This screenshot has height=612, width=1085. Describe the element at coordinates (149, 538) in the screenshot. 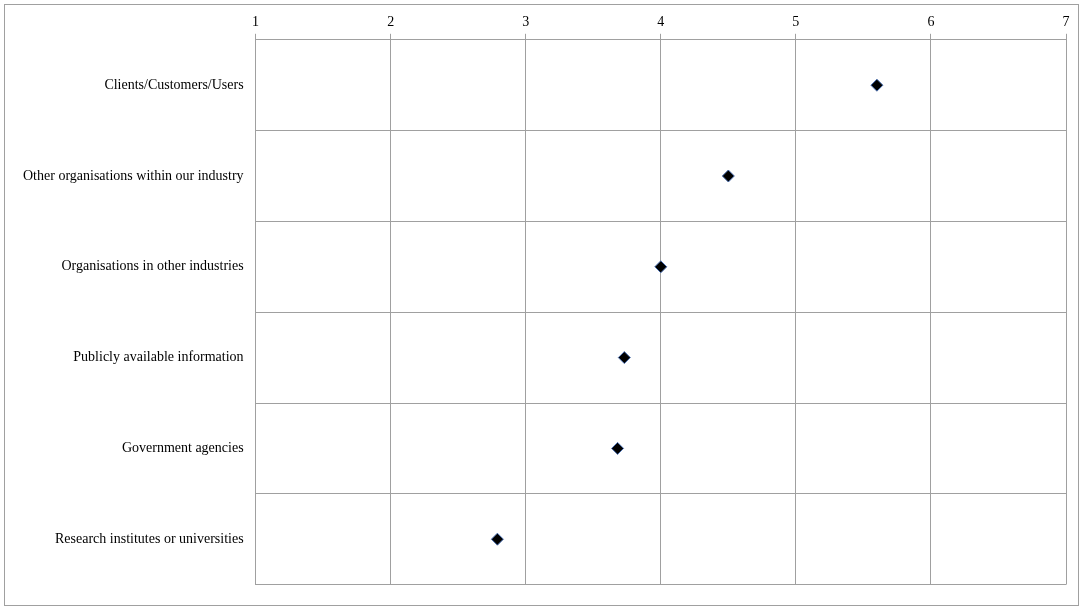

I see `y-tick-label: Research institutes or universities` at that location.